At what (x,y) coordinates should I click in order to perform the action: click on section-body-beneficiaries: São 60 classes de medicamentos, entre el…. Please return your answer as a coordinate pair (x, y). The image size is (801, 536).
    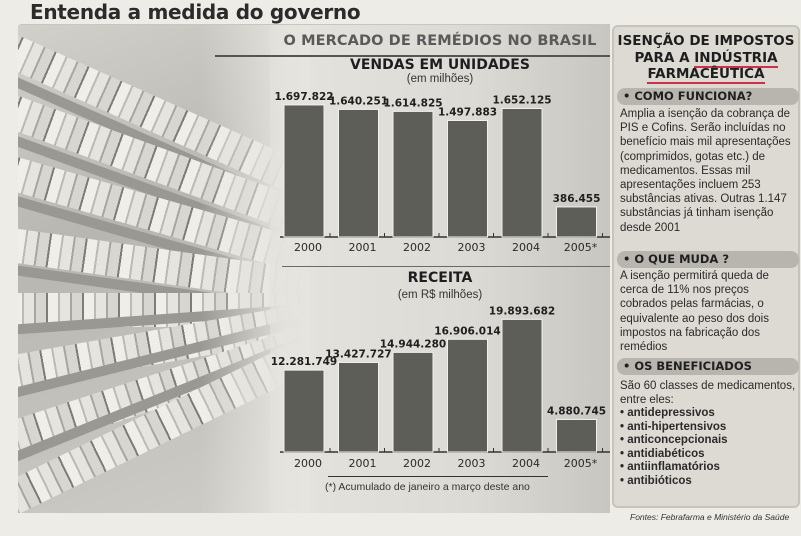
    Looking at the image, I should click on (709, 433).